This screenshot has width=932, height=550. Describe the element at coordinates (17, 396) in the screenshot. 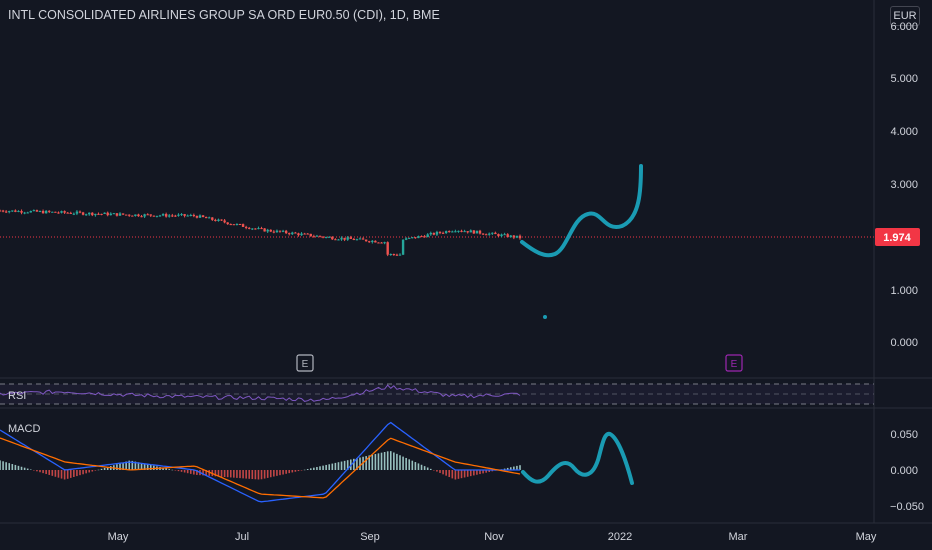

I see `rsi-label: RSI` at that location.